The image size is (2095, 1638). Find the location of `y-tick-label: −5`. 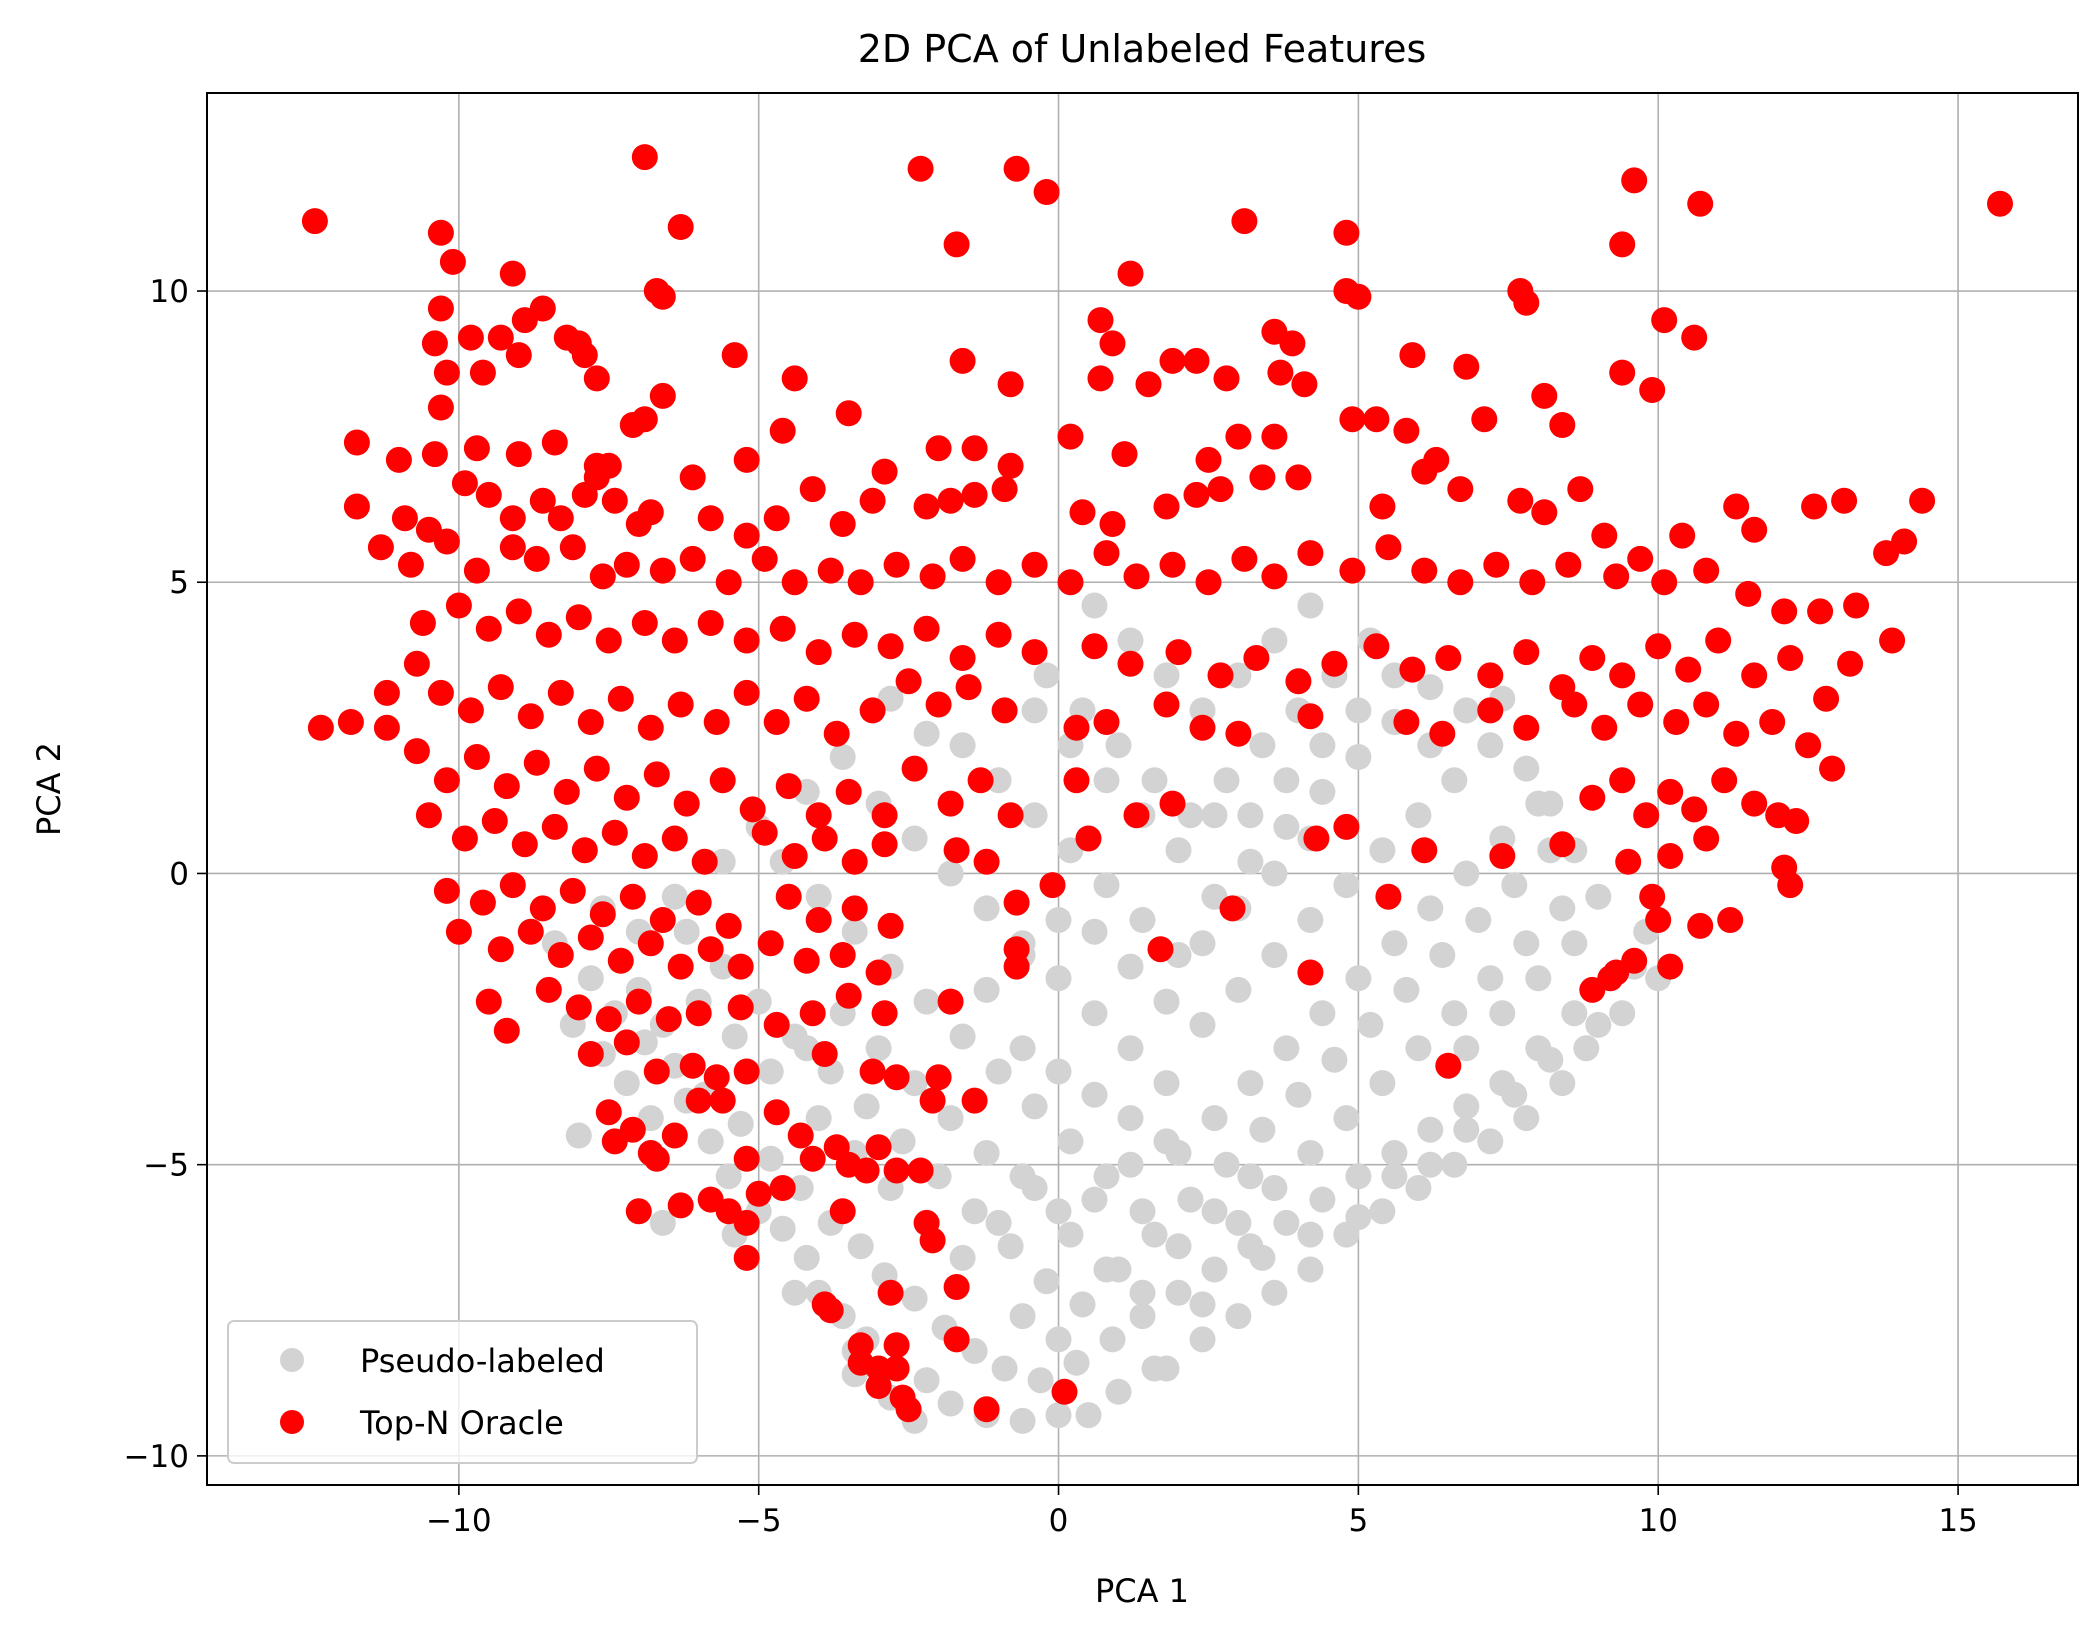

y-tick-label: −5 is located at coordinates (166, 1166).